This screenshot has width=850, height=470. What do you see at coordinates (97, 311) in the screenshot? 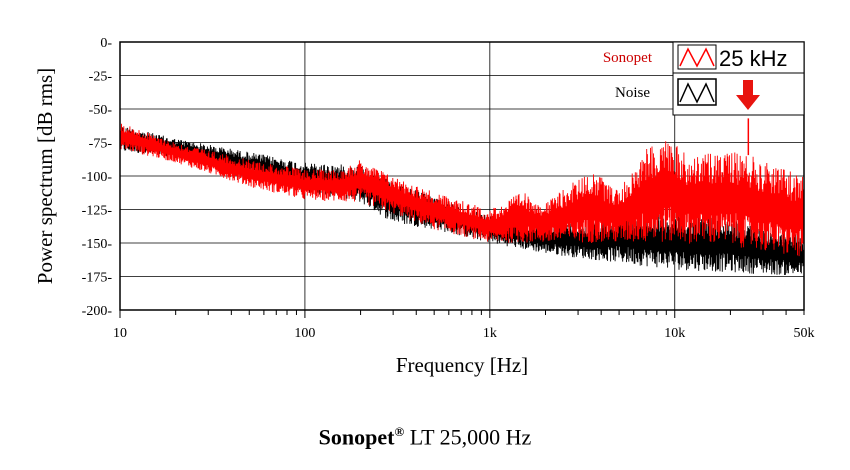
I see `y-tick-label: -200-` at bounding box center [97, 311].